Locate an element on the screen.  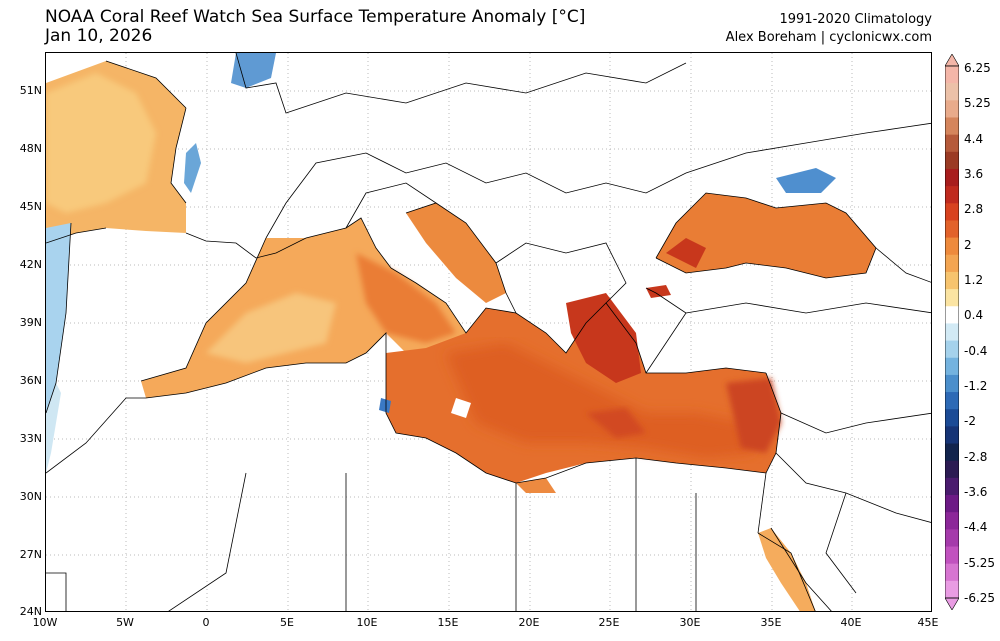
lon-label-20e: 20E is located at coordinates (529, 622).